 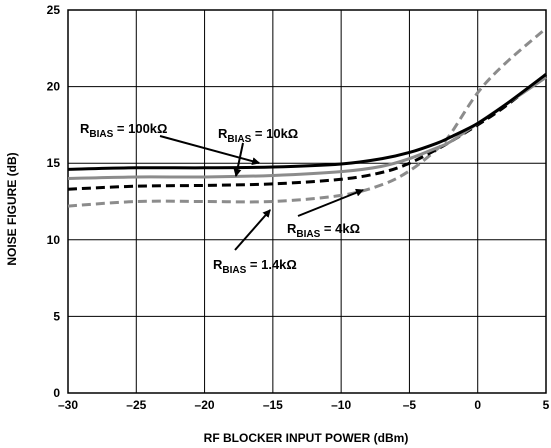 What do you see at coordinates (68, 405) in the screenshot?
I see `x-tick-label: –30` at bounding box center [68, 405].